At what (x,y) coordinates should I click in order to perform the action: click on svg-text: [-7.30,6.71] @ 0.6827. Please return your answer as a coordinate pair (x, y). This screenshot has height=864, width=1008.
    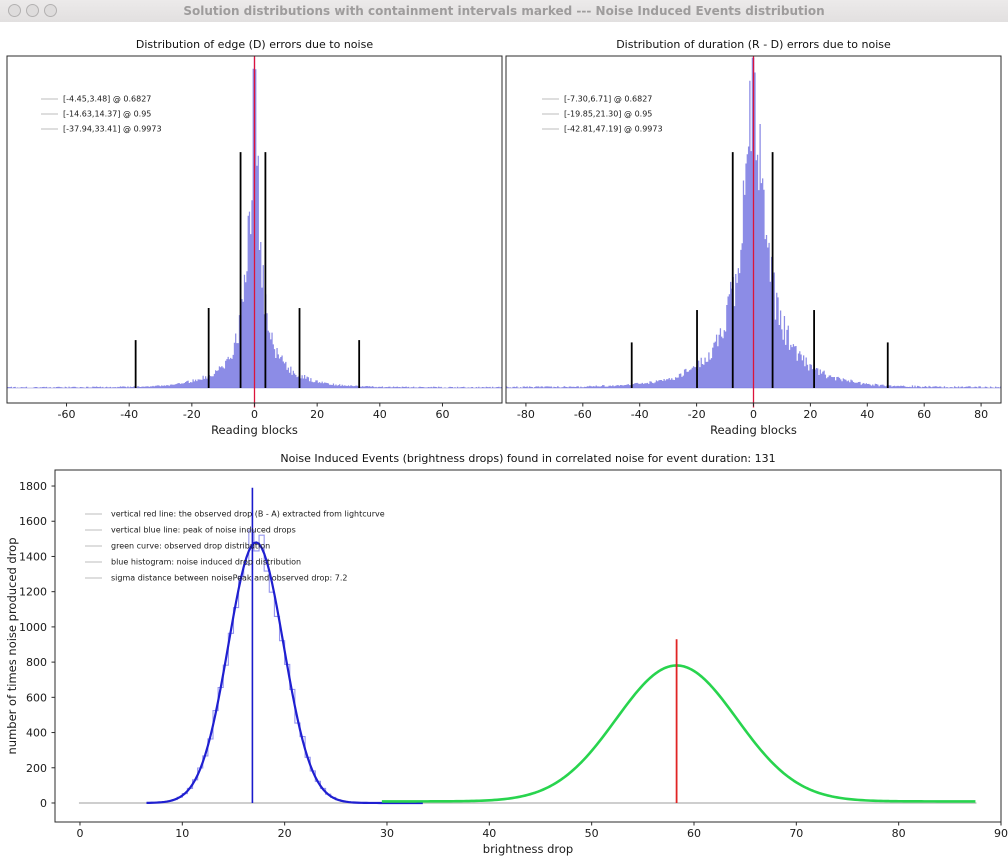
    Looking at the image, I should click on (608, 99).